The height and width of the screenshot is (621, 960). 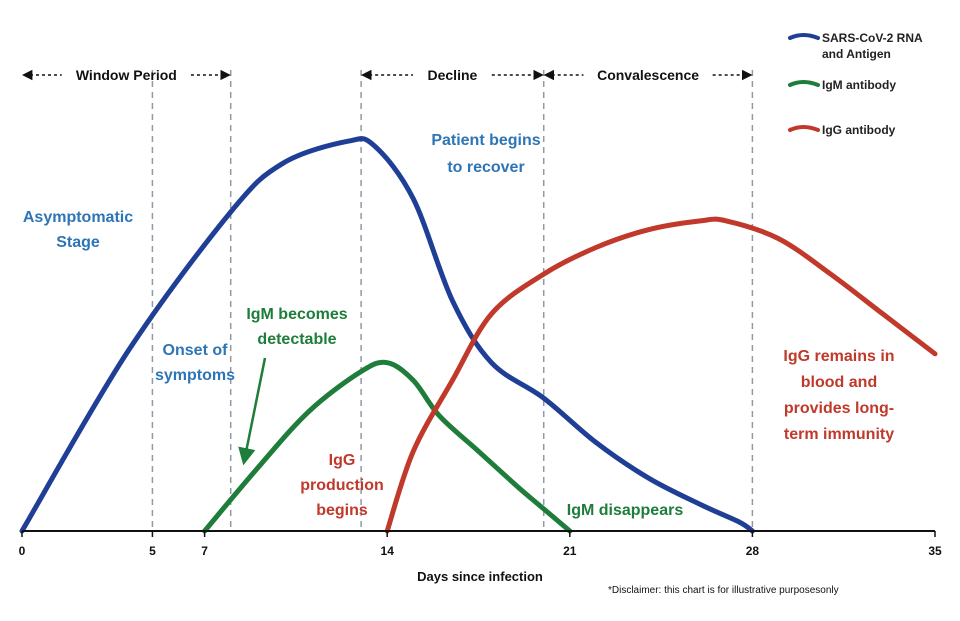 I want to click on legend-item-igg-antibody: IgG antibody, so click(x=842, y=130).